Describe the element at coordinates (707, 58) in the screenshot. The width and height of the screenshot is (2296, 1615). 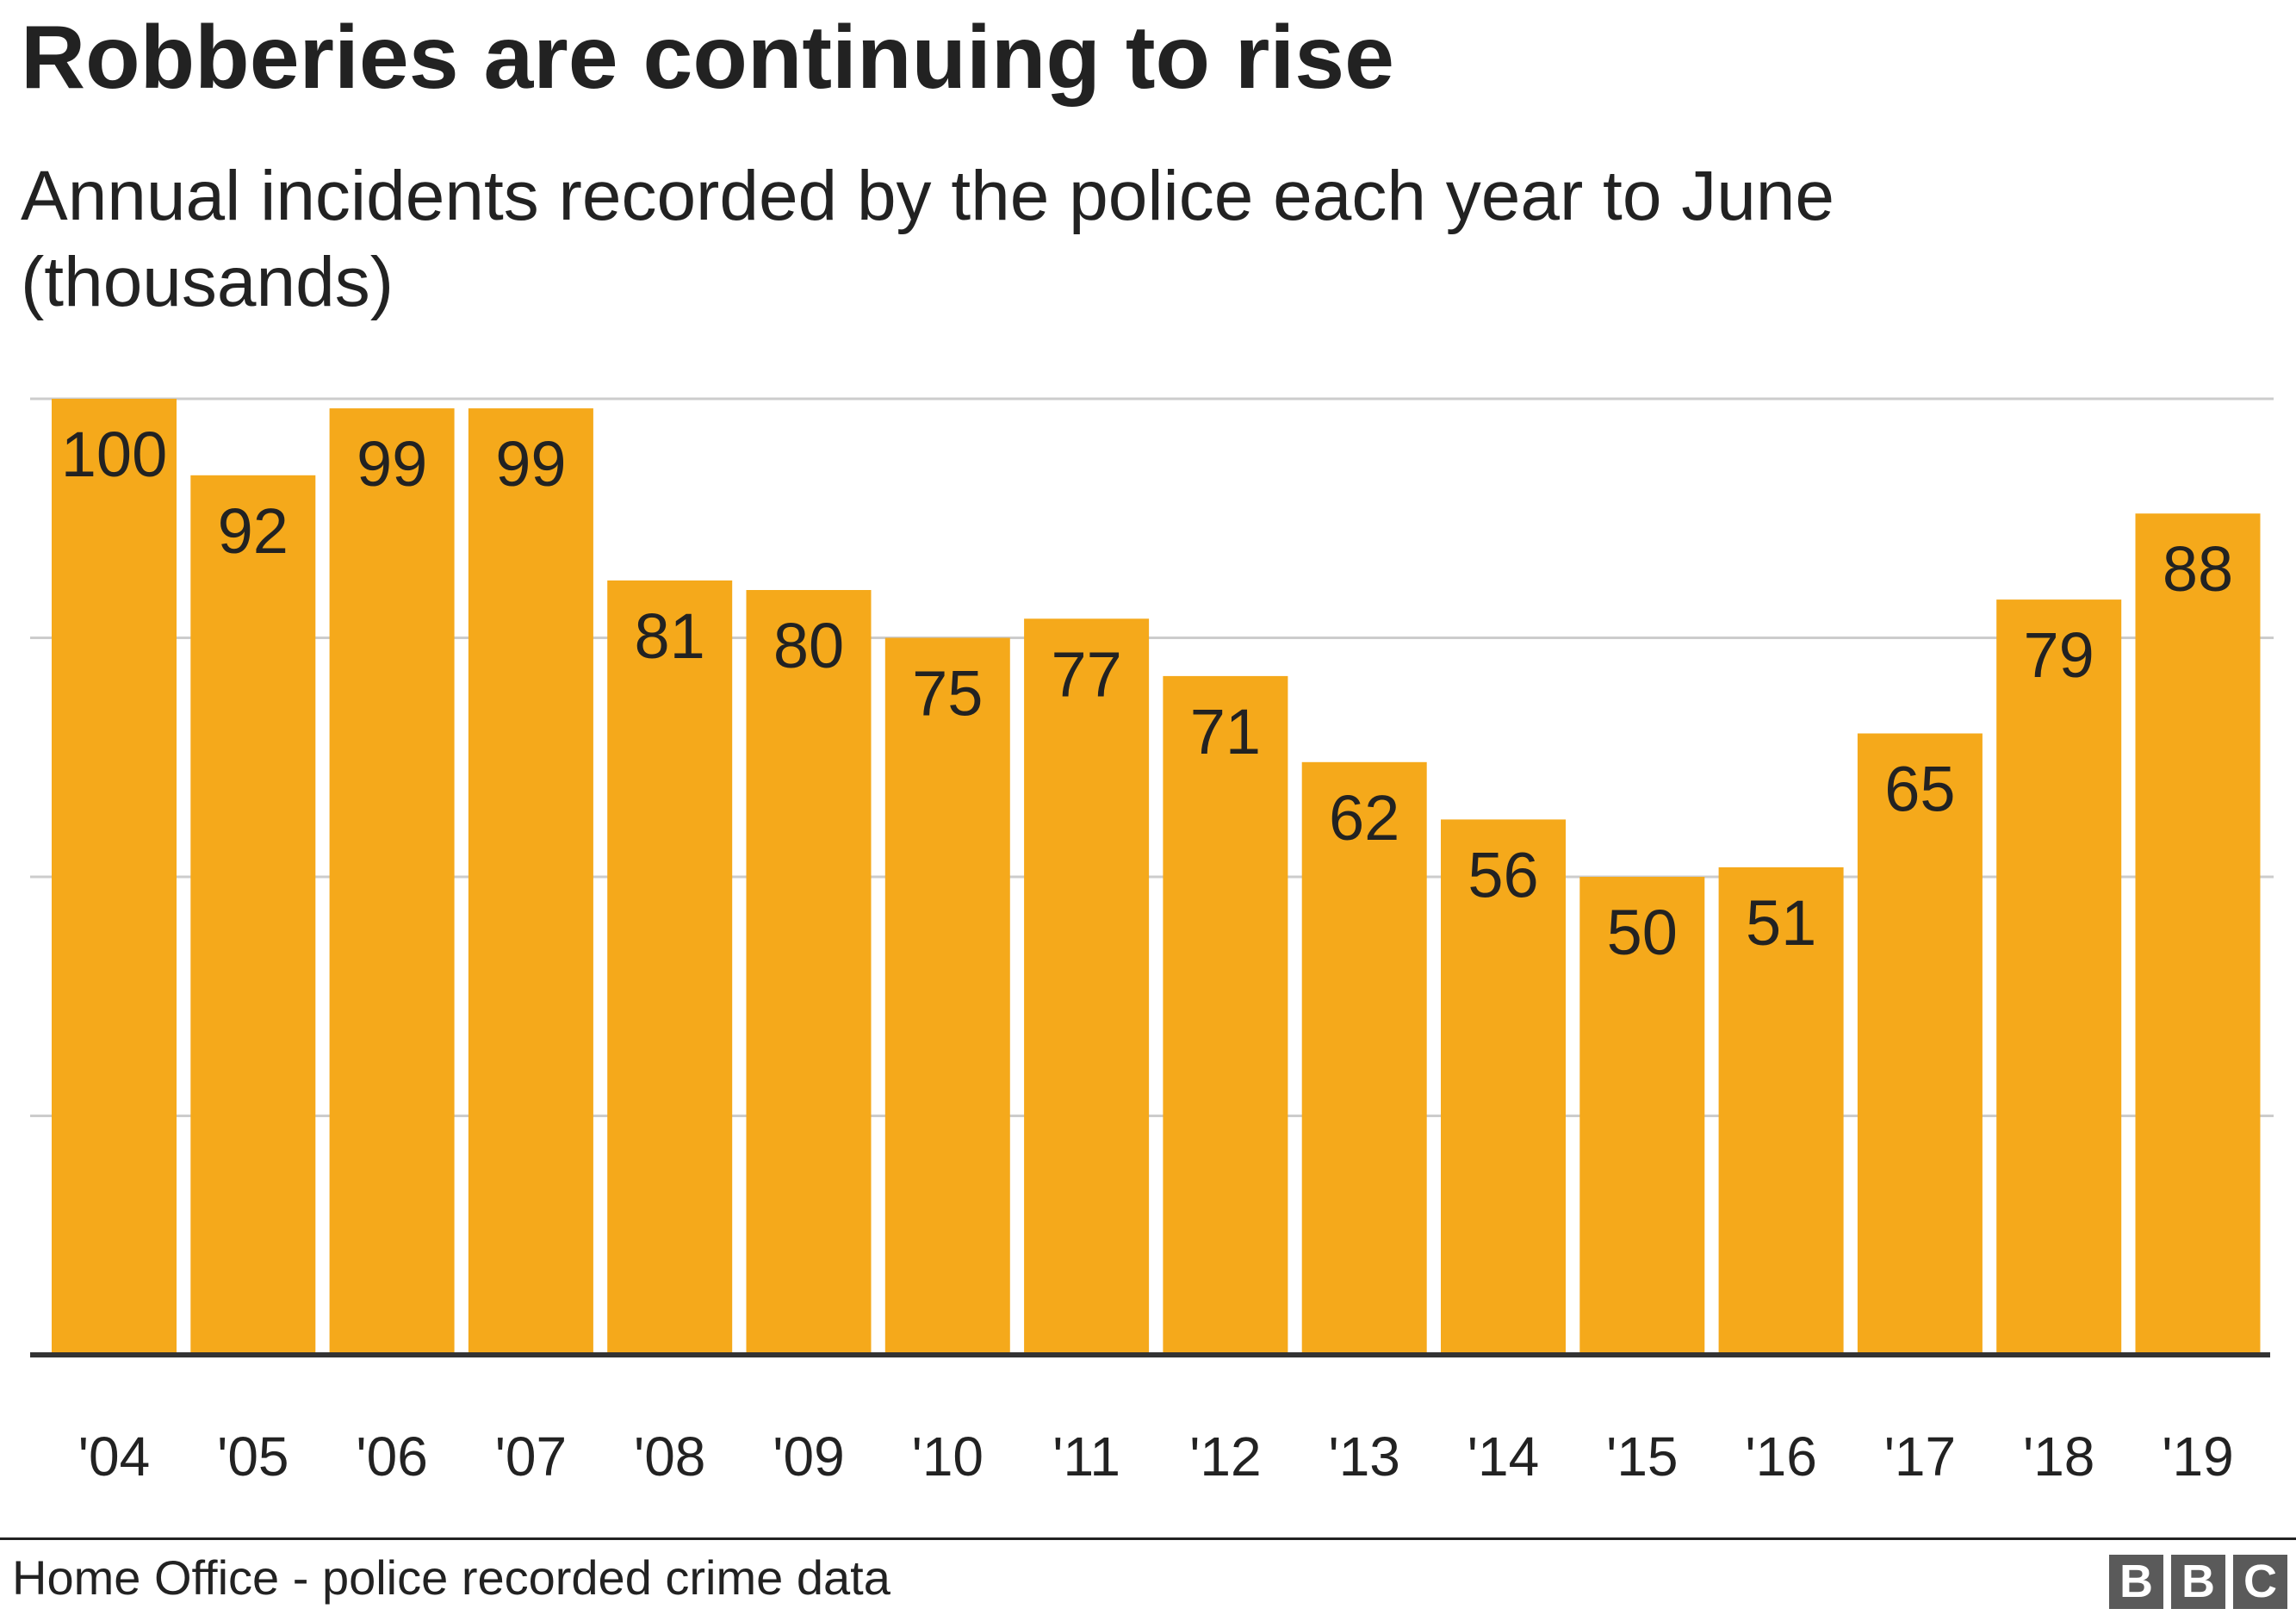
I see `chart-title: Robberies are continuing to rise` at that location.